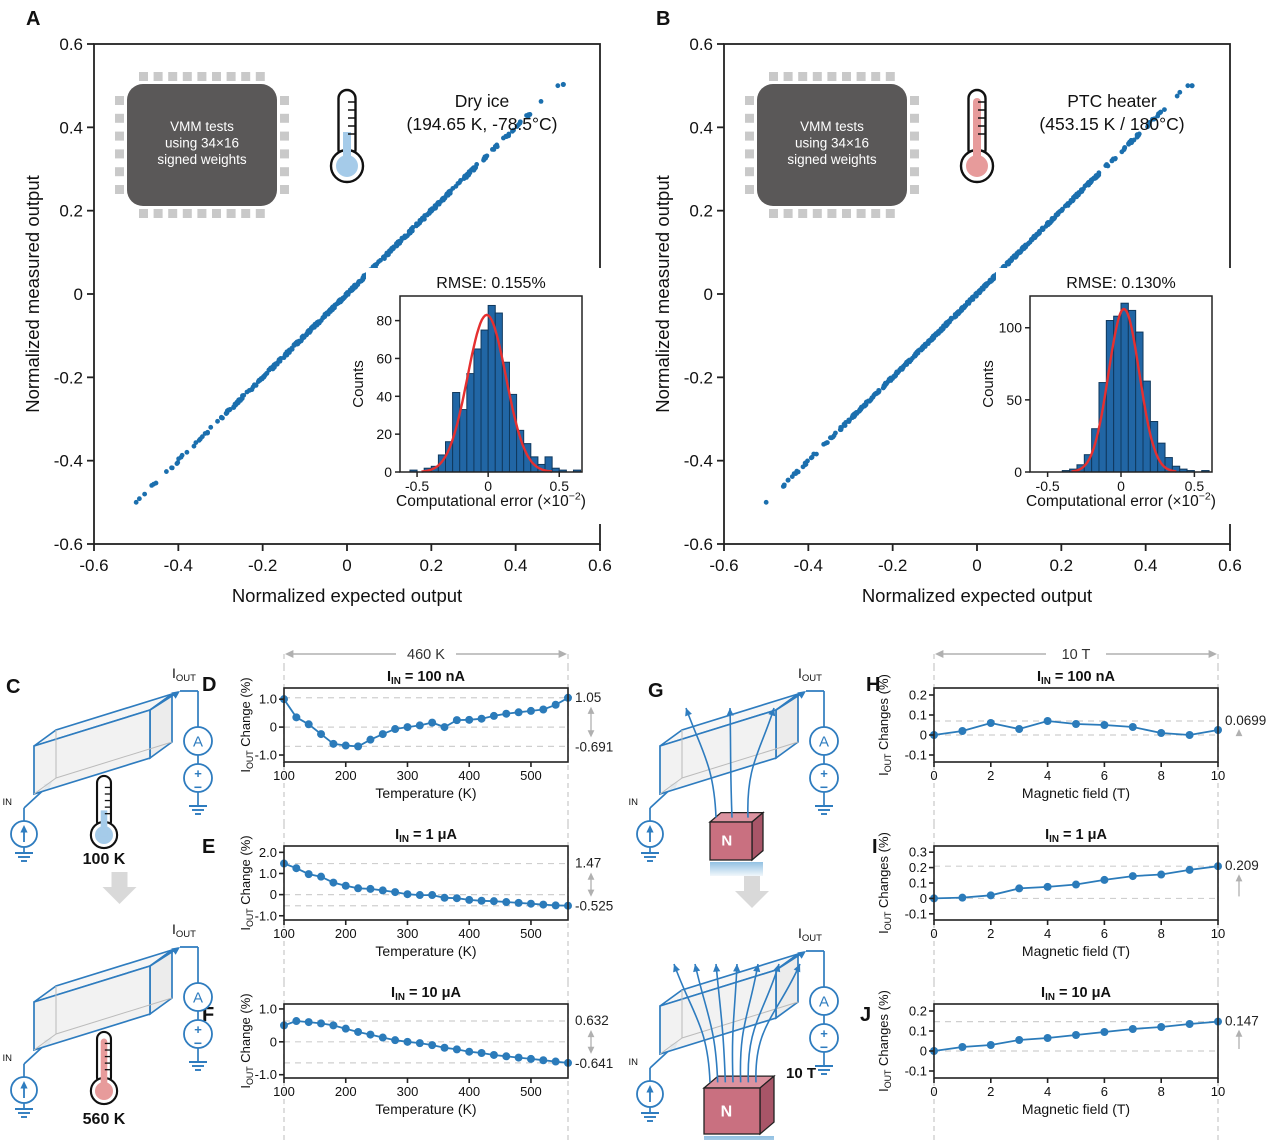 This screenshot has width=1268, height=1140. Describe the element at coordinates (824, 742) in the screenshot. I see `svg-text: A` at that location.